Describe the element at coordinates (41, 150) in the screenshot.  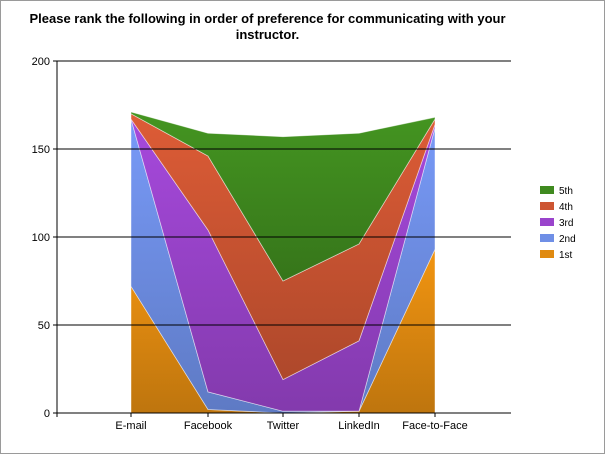
I see `y-tick-label: 150` at that location.